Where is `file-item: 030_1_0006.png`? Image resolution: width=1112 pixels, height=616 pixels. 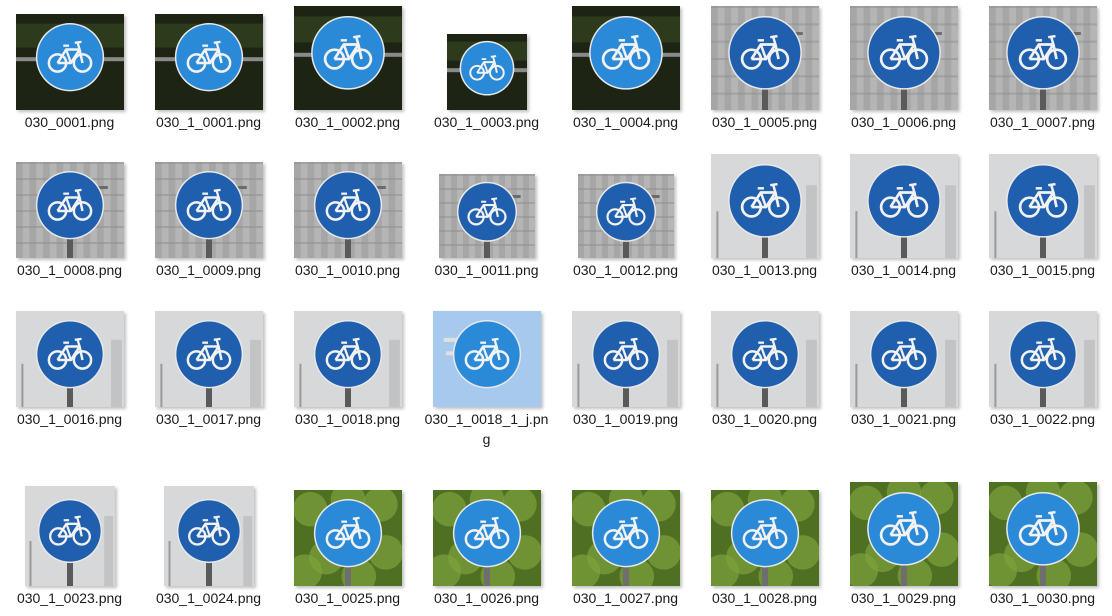 file-item: 030_1_0006.png is located at coordinates (903, 75).